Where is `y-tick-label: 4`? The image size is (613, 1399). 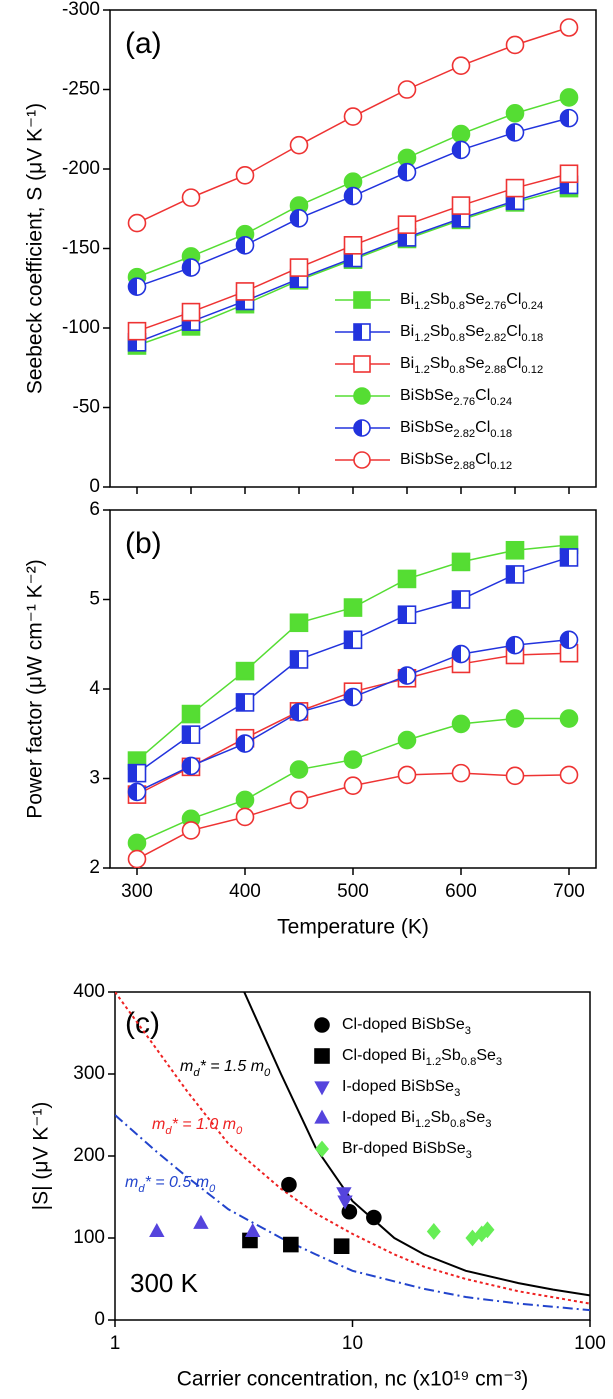 y-tick-label: 4 is located at coordinates (94, 688).